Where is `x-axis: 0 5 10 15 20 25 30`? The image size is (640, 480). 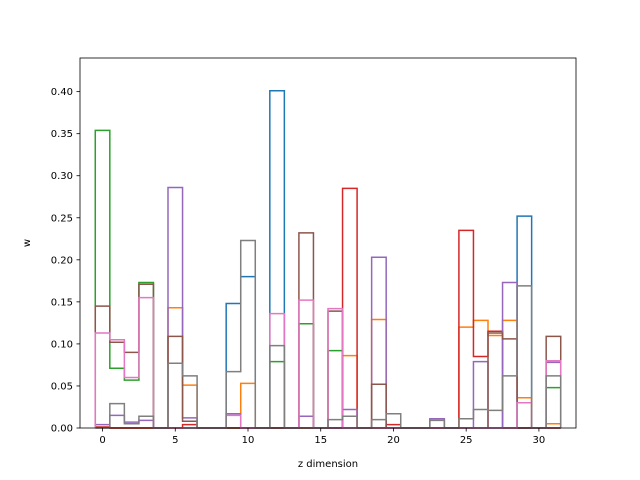
x-axis: 0 5 10 15 20 25 30 is located at coordinates (322, 437).